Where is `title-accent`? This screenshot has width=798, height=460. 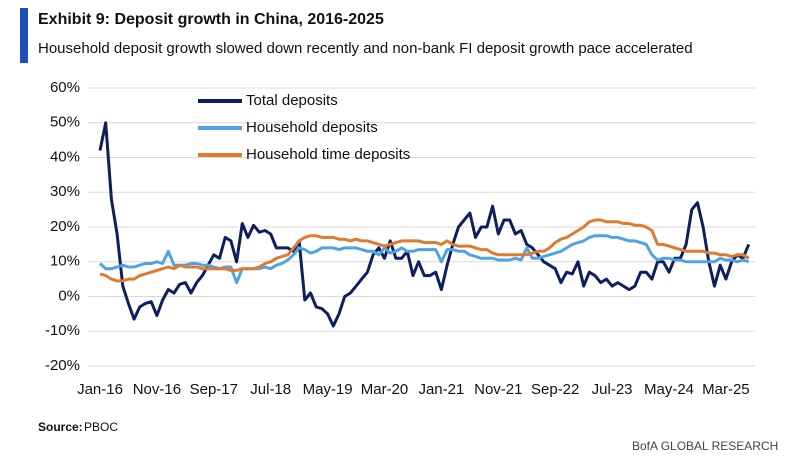 title-accent is located at coordinates (24, 35).